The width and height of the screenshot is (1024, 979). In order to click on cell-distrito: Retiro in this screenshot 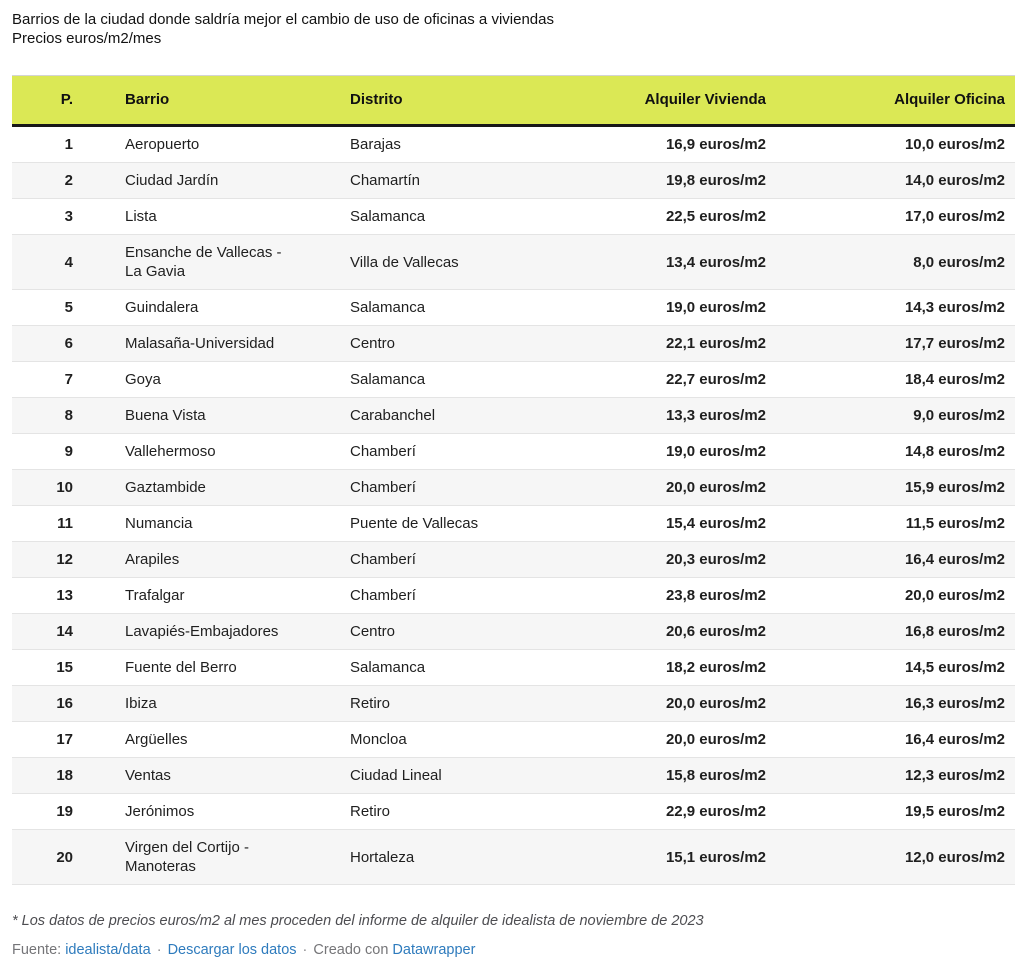, I will do `click(453, 703)`.